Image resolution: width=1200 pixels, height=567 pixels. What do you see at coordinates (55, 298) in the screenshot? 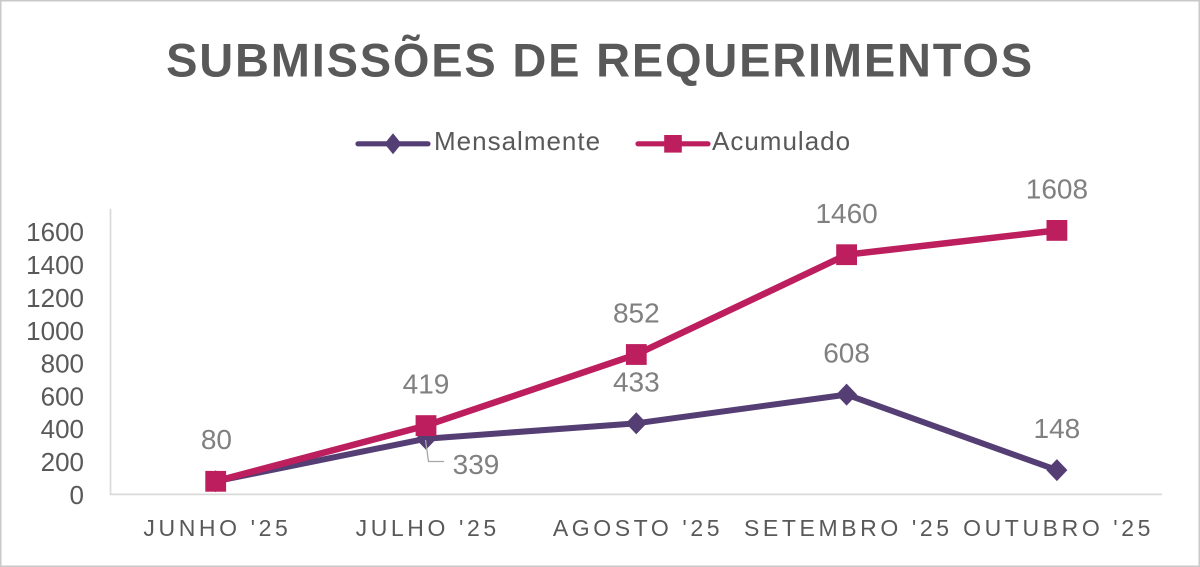
I see `svg-text: 1200` at bounding box center [55, 298].